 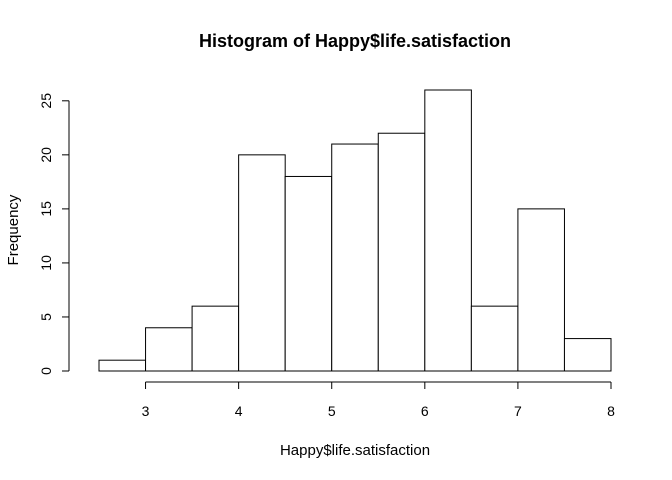 I want to click on y-tick-label: 20, so click(x=46, y=155).